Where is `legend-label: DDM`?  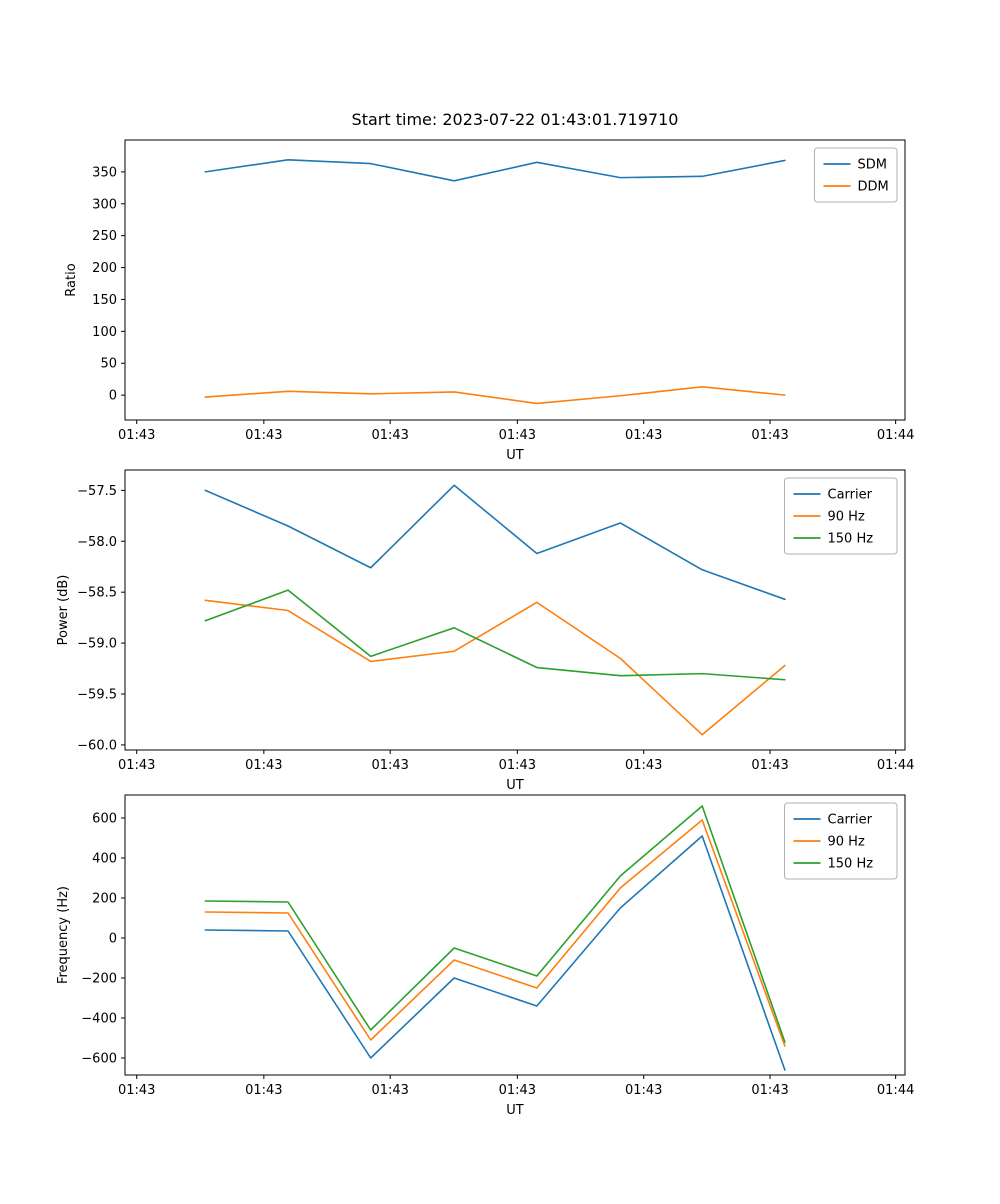
legend-label: DDM is located at coordinates (873, 187).